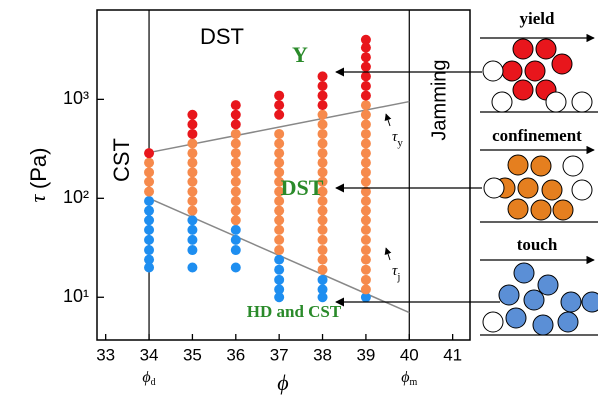  I want to click on reference-label: τj, so click(396, 272).